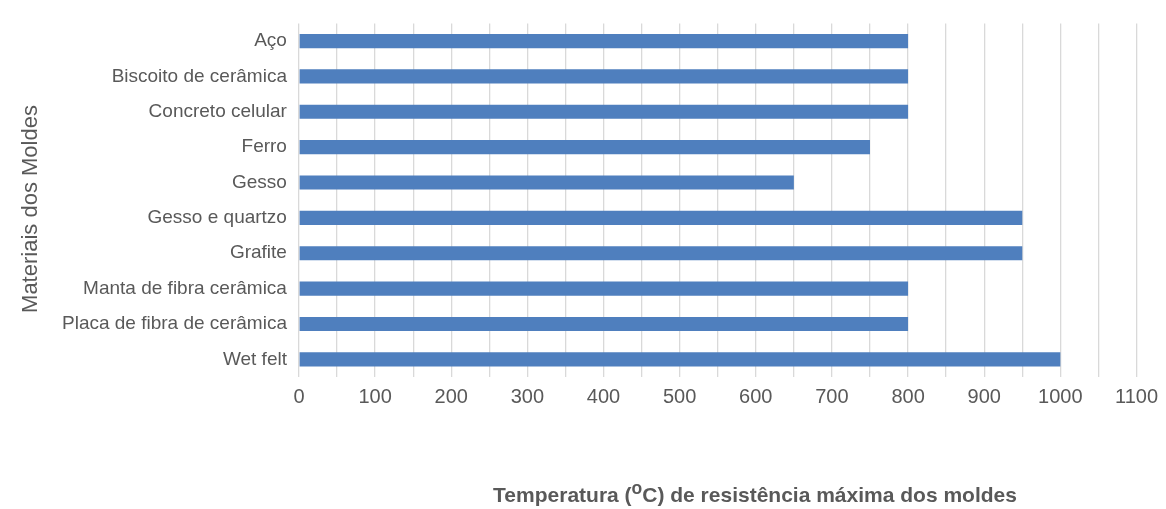 This screenshot has width=1166, height=509. What do you see at coordinates (679, 395) in the screenshot?
I see `x-tick-label: 500` at bounding box center [679, 395].